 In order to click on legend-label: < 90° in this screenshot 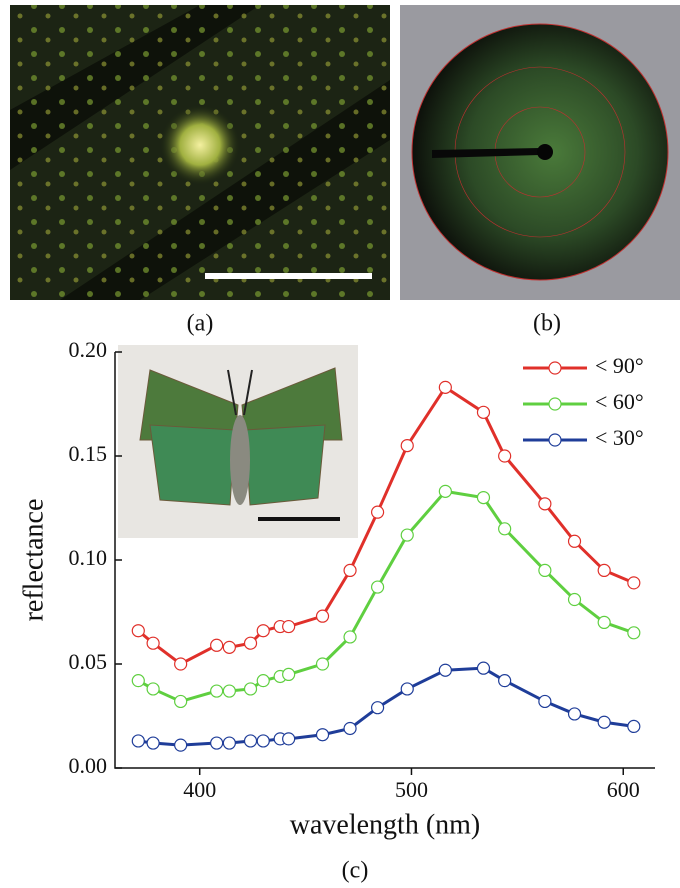, I will do `click(619, 365)`.